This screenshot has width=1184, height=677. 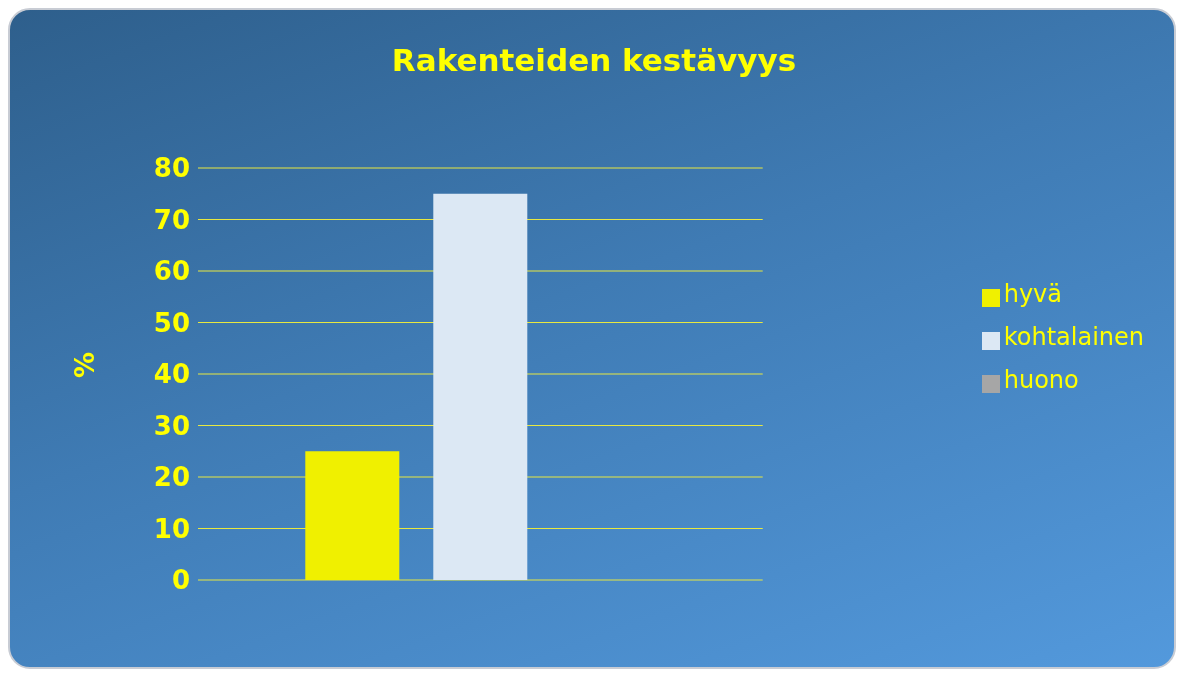 I want to click on y-tick-label: 70, so click(x=171, y=219).